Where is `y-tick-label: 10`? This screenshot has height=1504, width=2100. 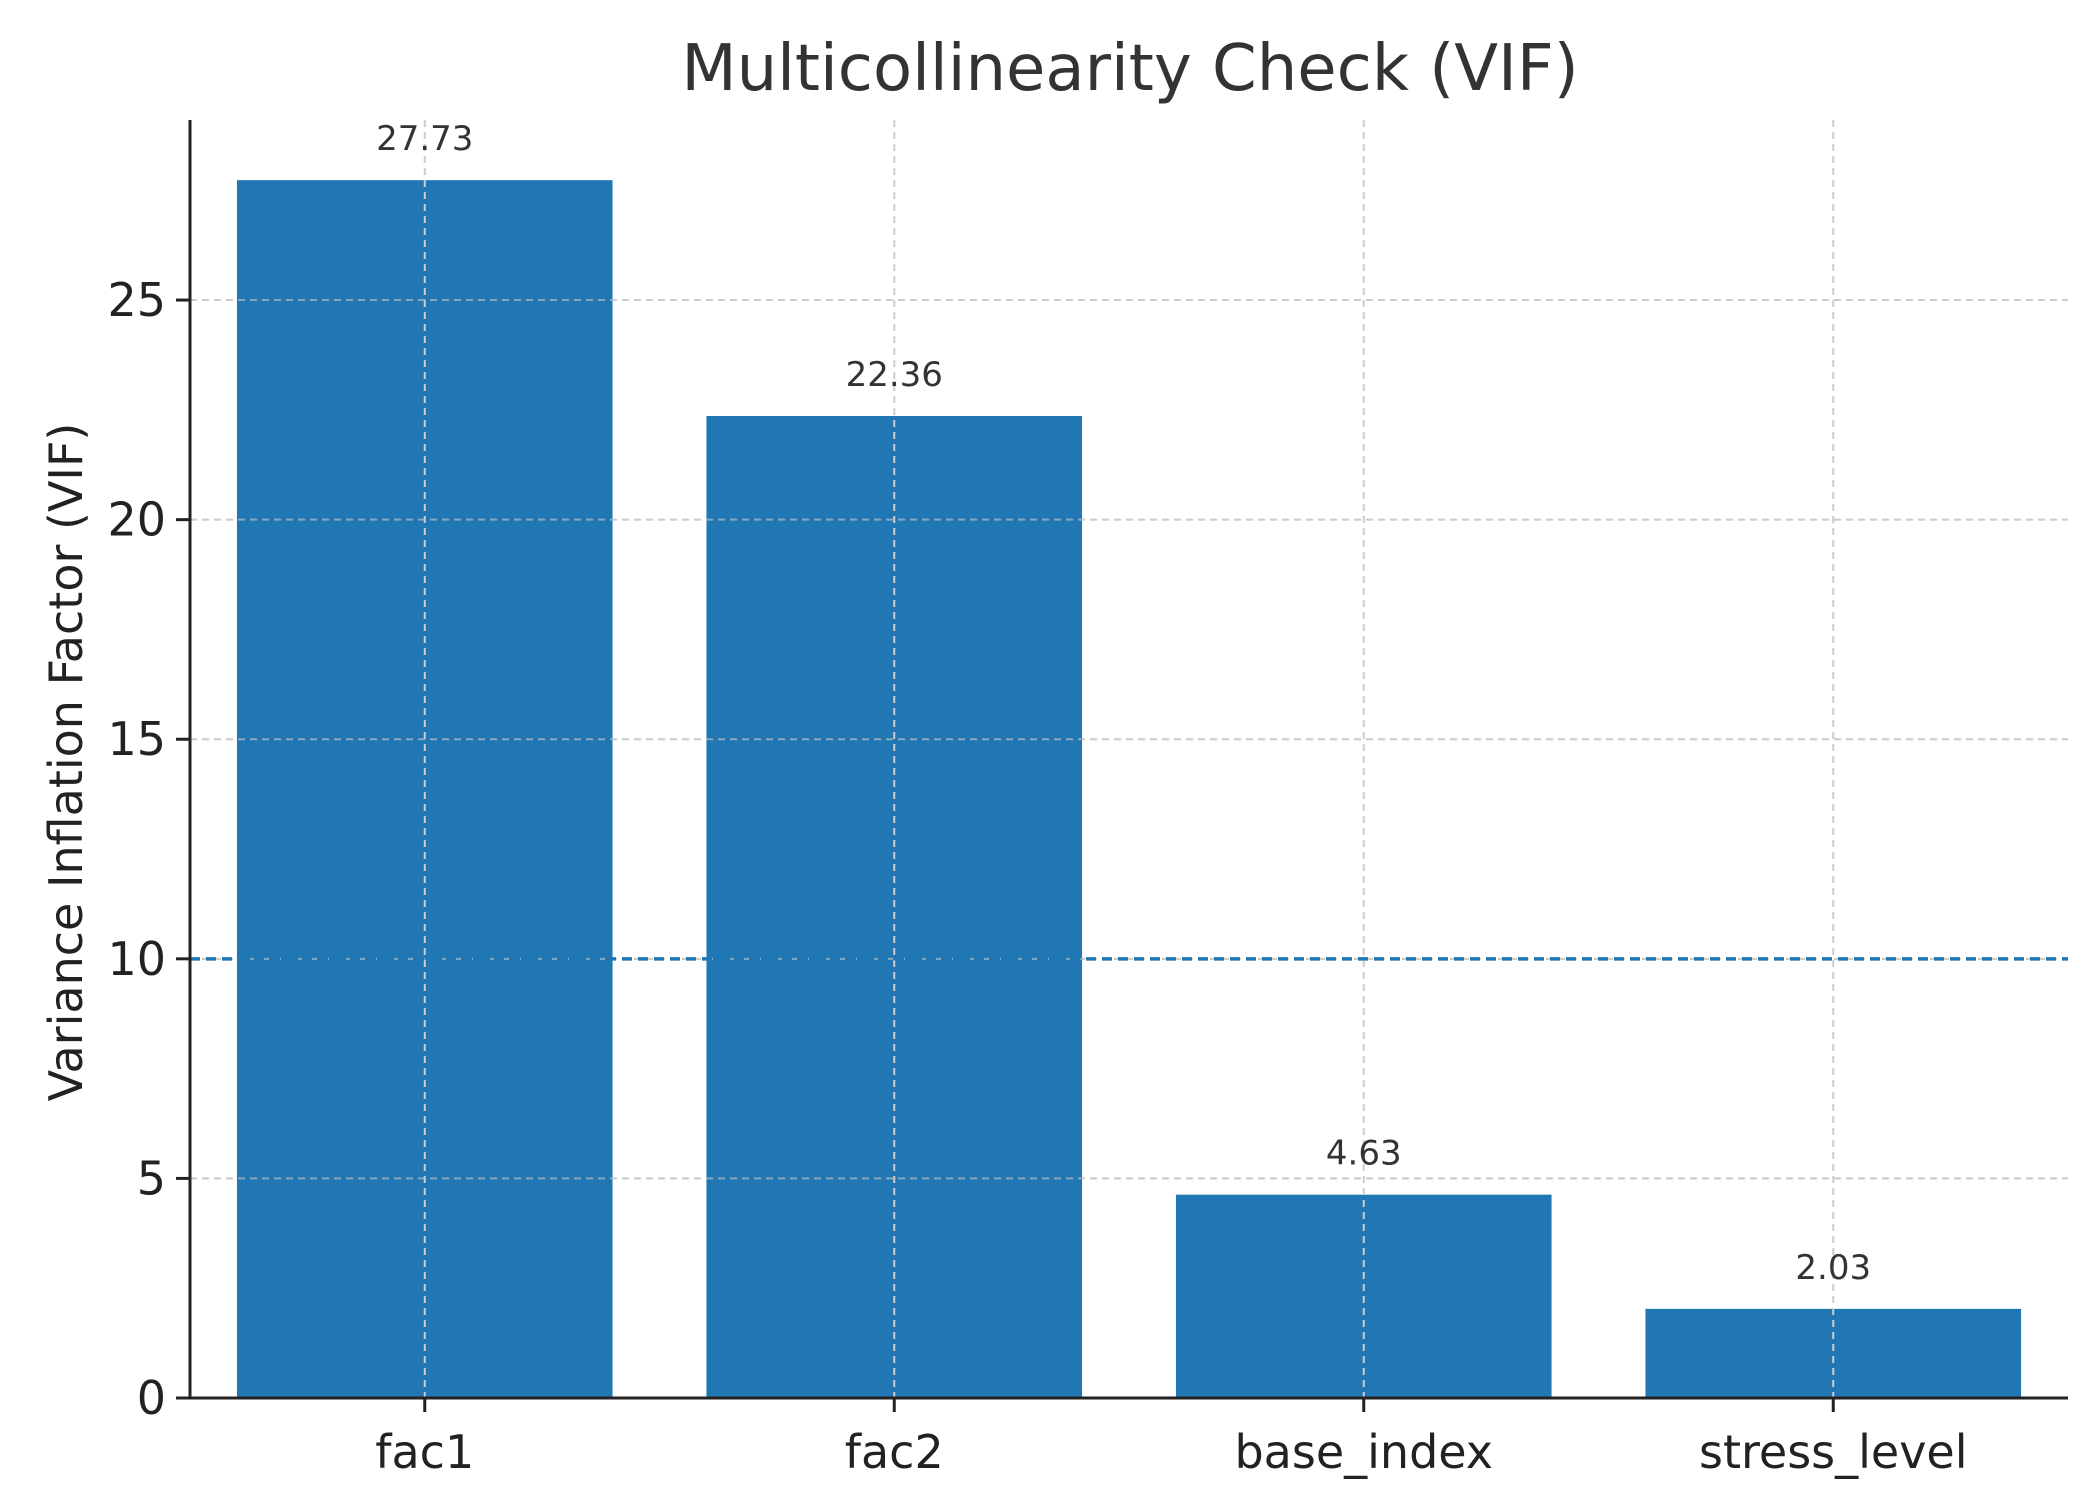 y-tick-label: 10 is located at coordinates (136, 959).